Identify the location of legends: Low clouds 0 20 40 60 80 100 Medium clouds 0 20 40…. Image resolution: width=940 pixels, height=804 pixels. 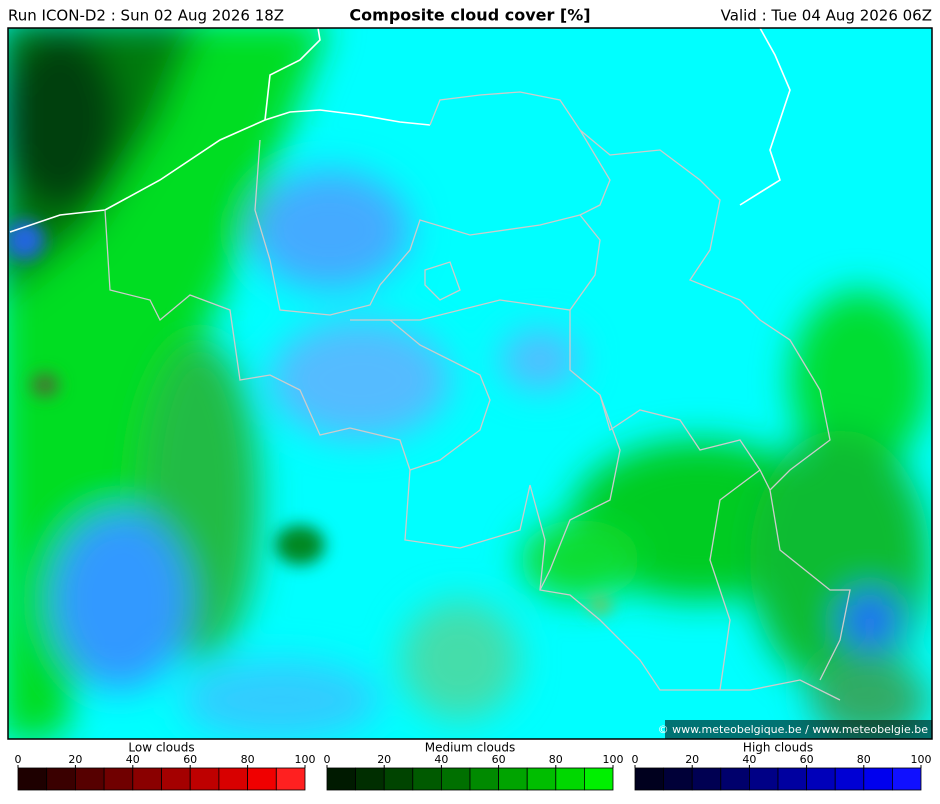
(473, 766).